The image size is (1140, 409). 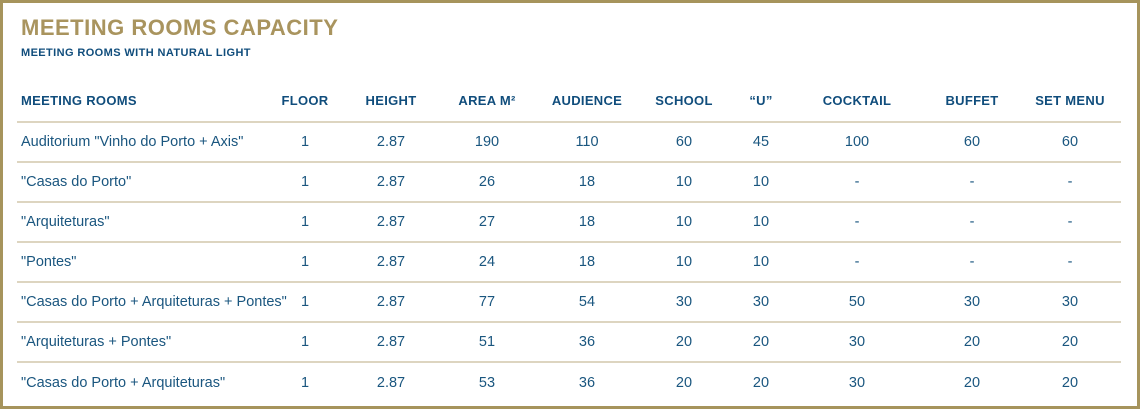 What do you see at coordinates (857, 142) in the screenshot?
I see `value-cell: 100` at bounding box center [857, 142].